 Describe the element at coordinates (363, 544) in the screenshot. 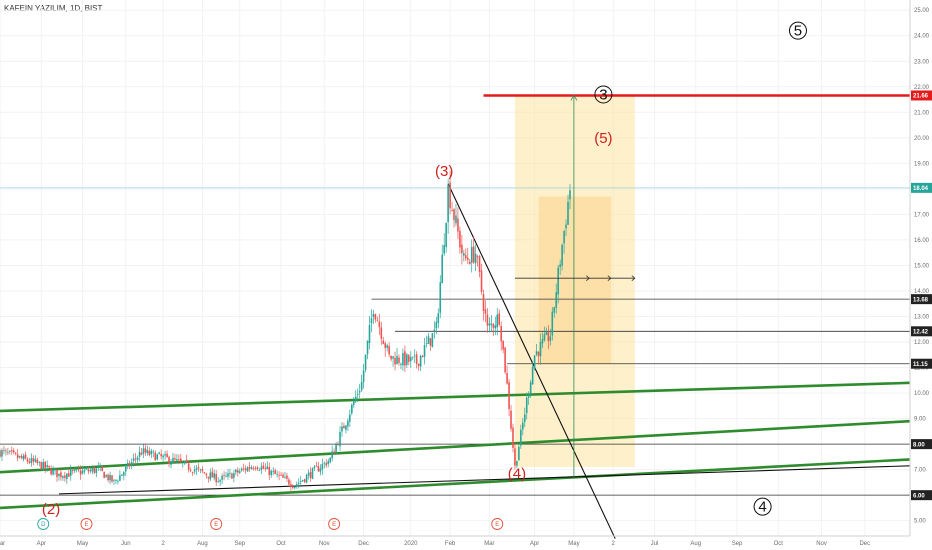

I see `time-tick-label: Dec` at that location.